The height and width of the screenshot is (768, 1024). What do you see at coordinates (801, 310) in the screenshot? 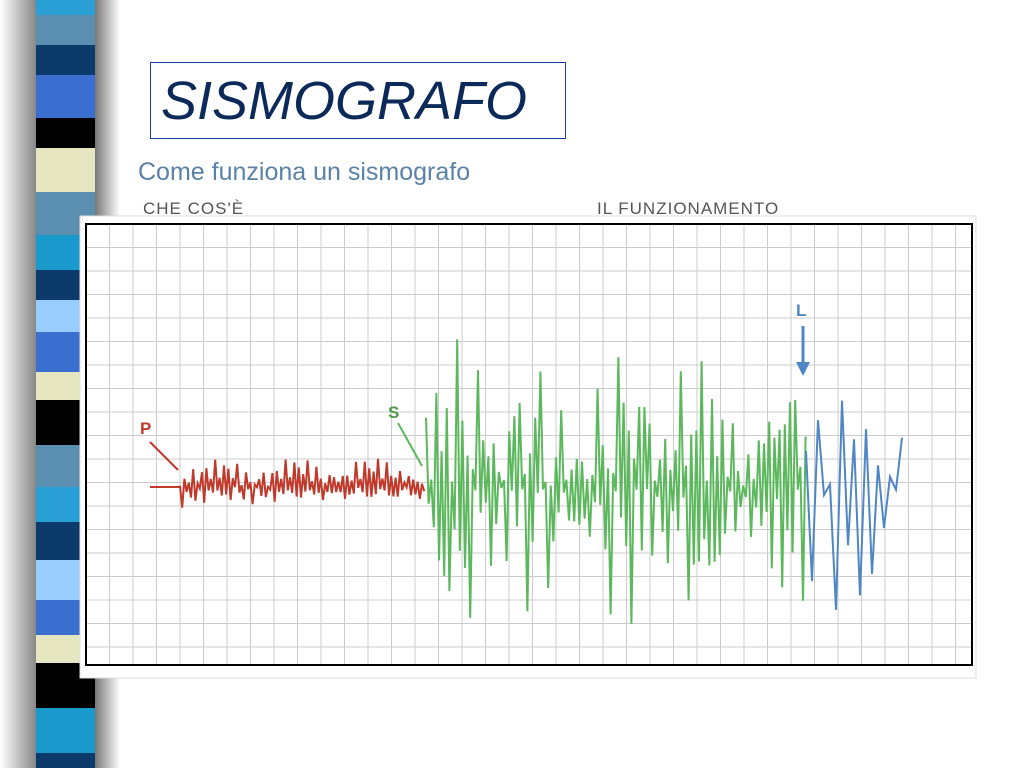
I see `wave-label: L` at bounding box center [801, 310].